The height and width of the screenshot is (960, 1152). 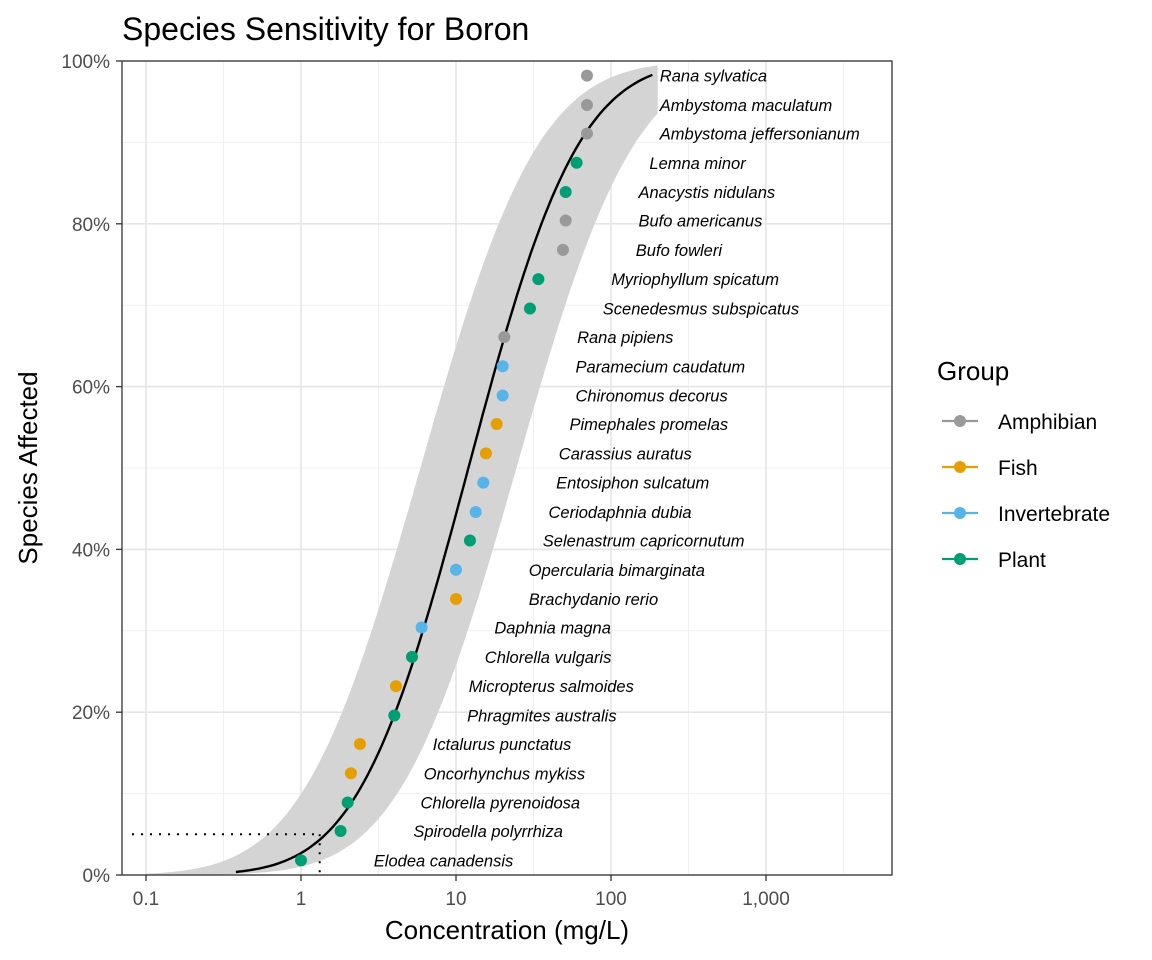 What do you see at coordinates (91, 713) in the screenshot?
I see `y-tick-label: 20%` at bounding box center [91, 713].